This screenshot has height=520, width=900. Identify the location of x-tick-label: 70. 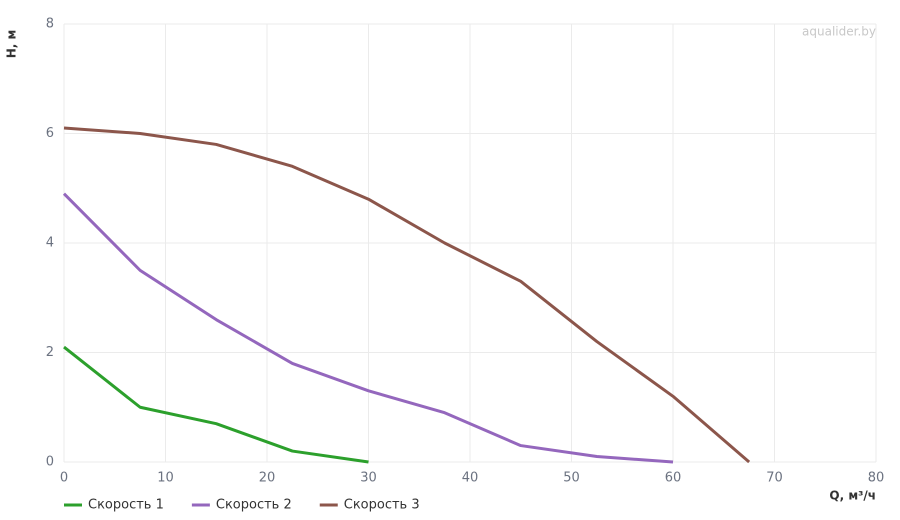
(774, 478).